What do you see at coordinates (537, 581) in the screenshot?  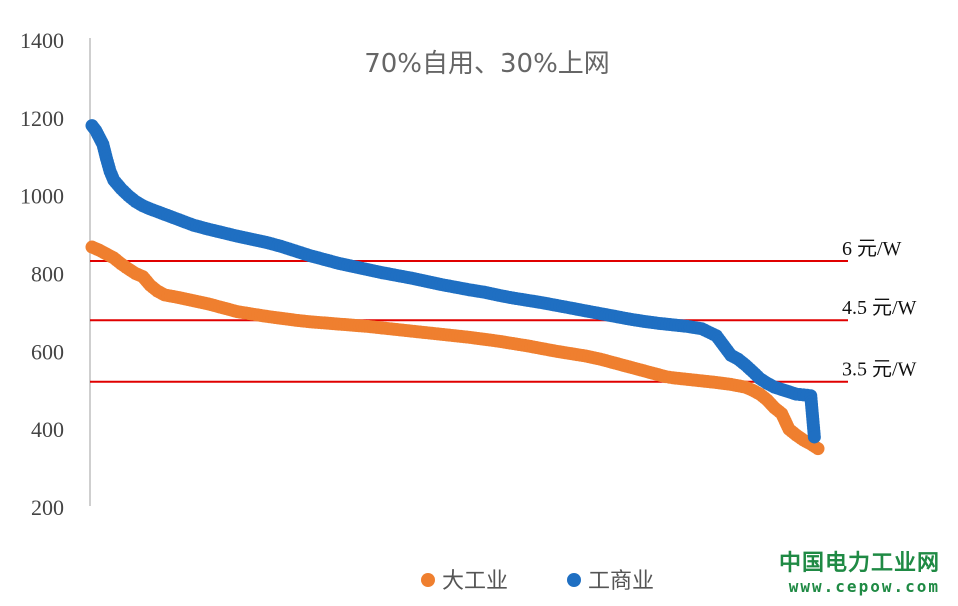 I see `legend: 大工业 工商业` at bounding box center [537, 581].